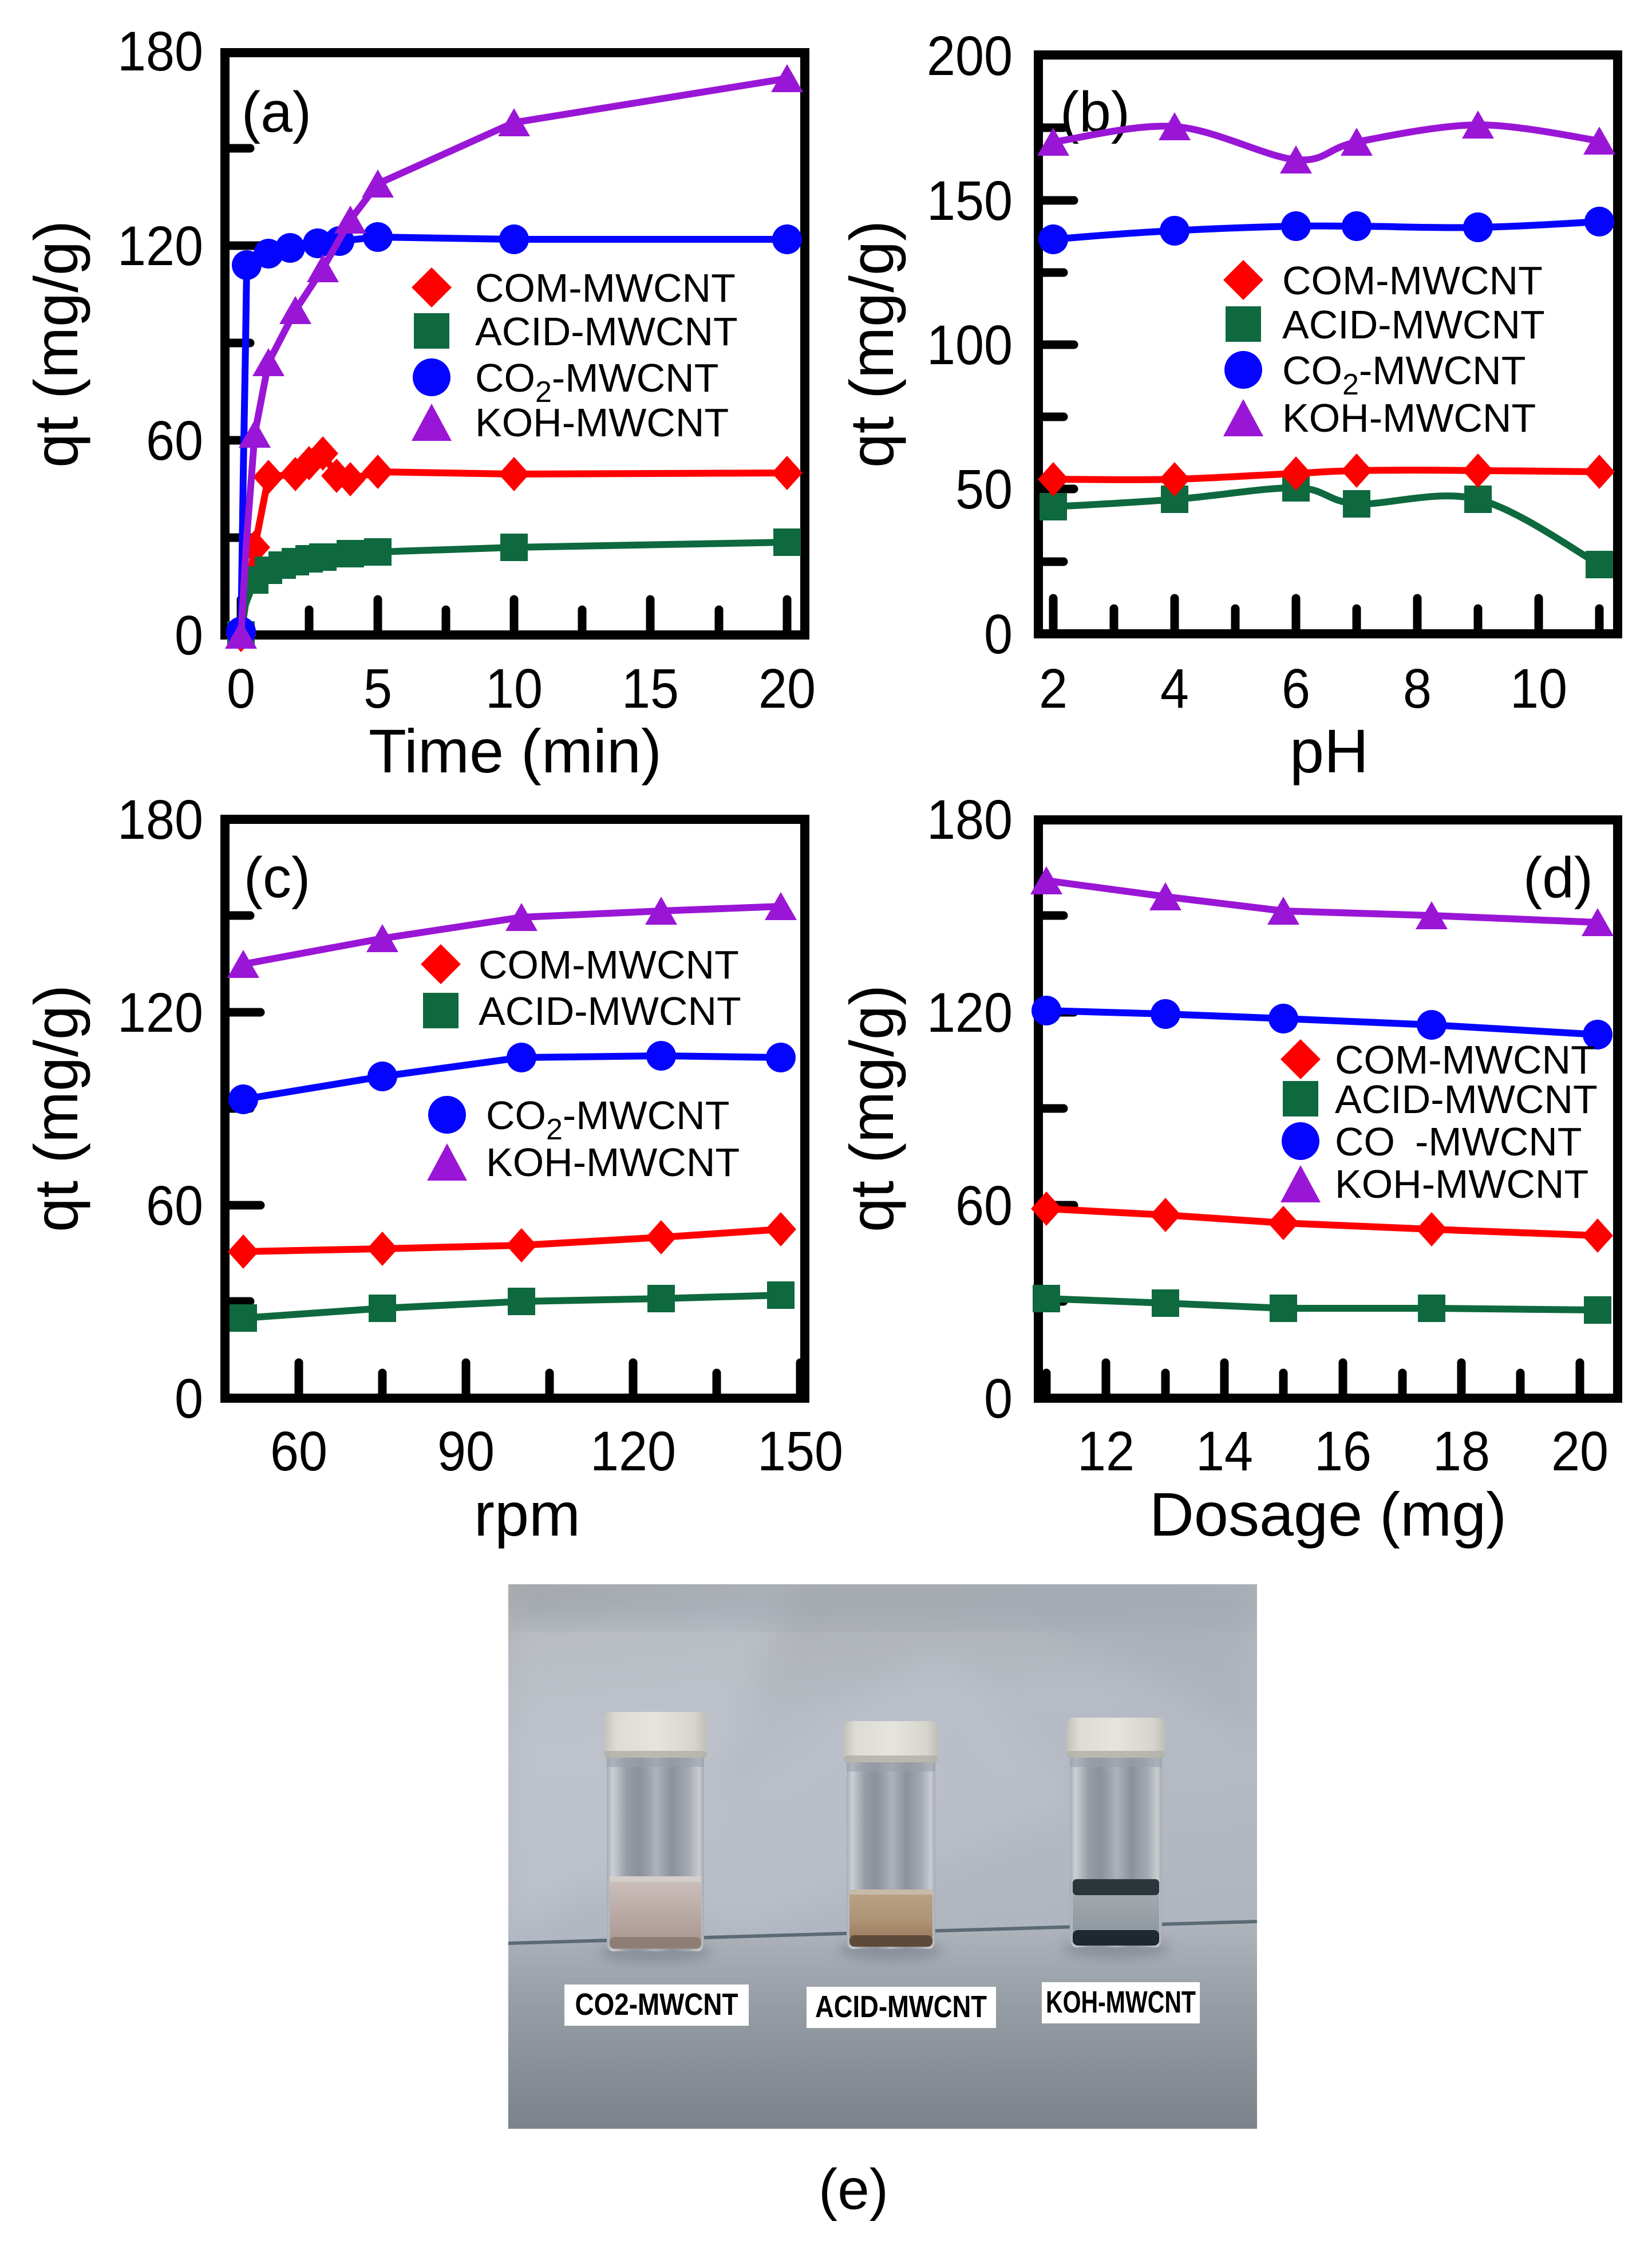  Describe the element at coordinates (1174, 689) in the screenshot. I see `svg-text: 4` at that location.